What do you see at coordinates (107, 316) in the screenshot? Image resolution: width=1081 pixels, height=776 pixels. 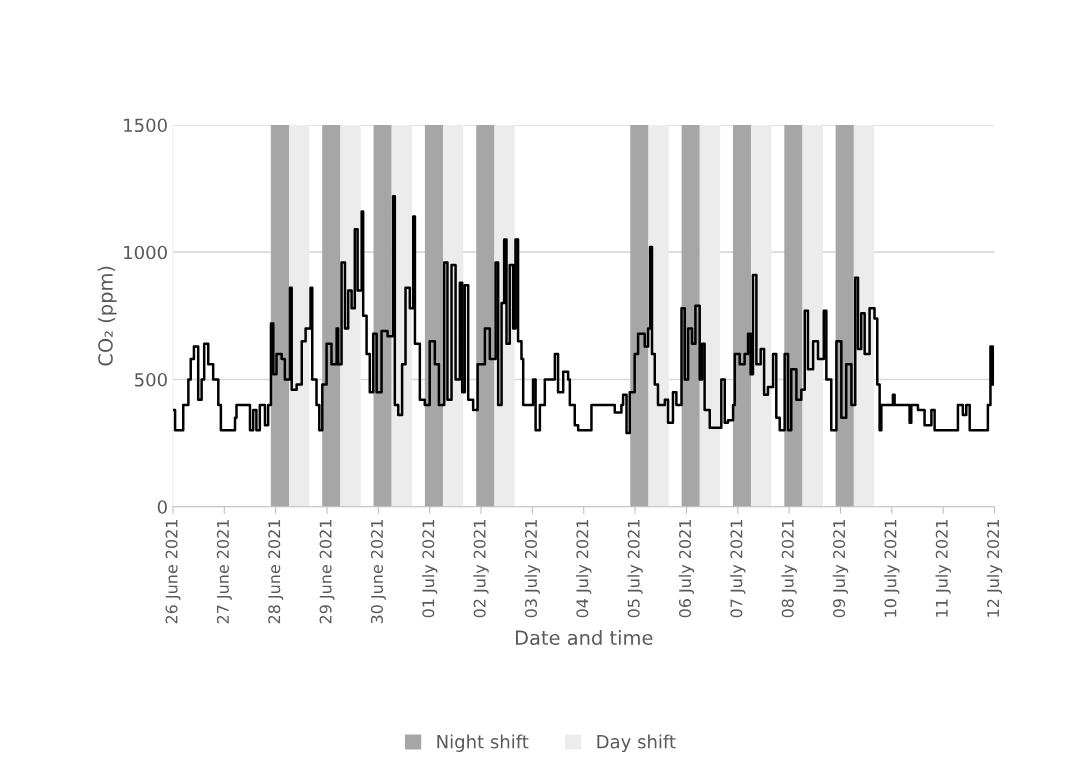 I see `y-axis-title: CO₂ (ppm)` at bounding box center [107, 316].